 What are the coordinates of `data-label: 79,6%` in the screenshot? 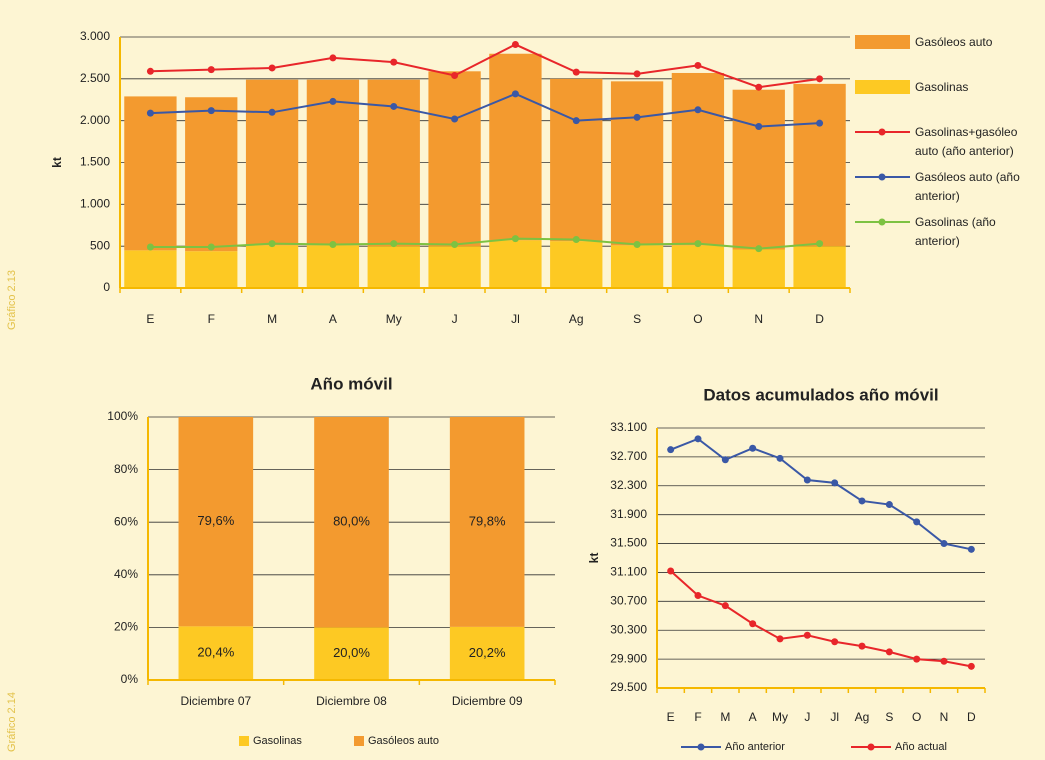 It's located at (215, 520).